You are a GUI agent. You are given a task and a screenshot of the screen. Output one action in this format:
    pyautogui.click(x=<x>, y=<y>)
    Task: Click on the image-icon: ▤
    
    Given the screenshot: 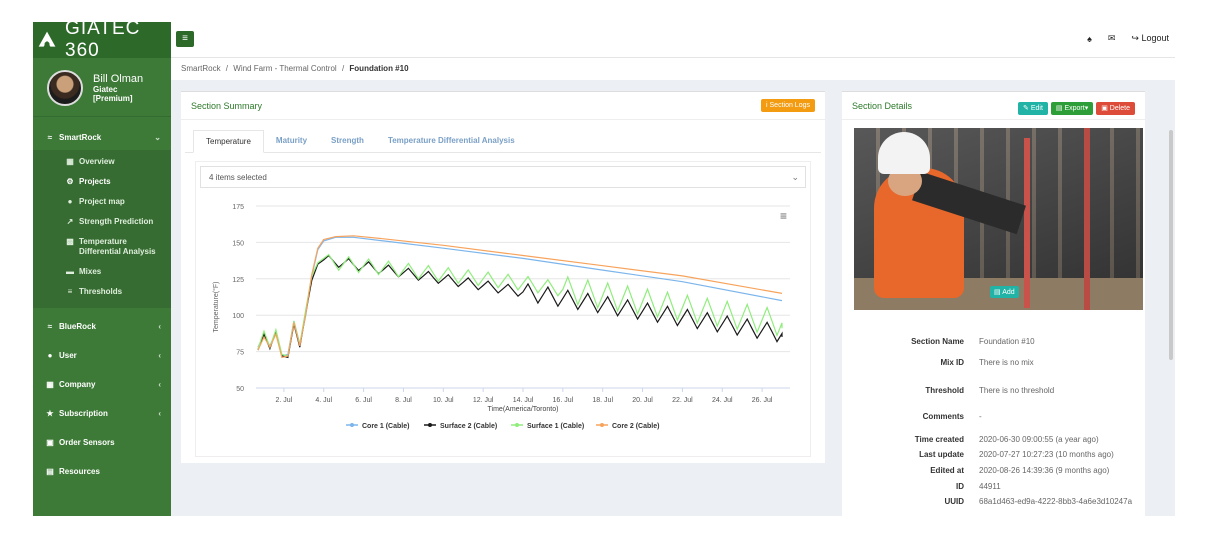 What is the action you would take?
    pyautogui.click(x=998, y=292)
    